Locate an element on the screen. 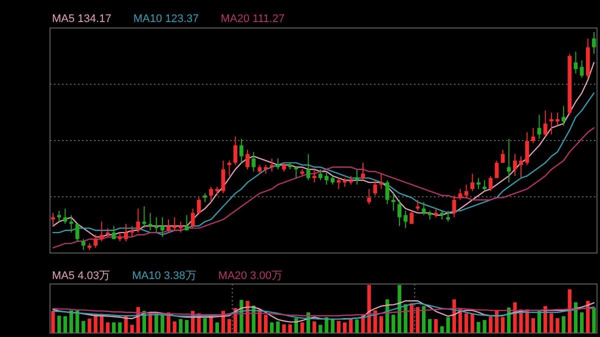 This screenshot has width=600, height=337. text: MA20 111.27 is located at coordinates (252, 19).